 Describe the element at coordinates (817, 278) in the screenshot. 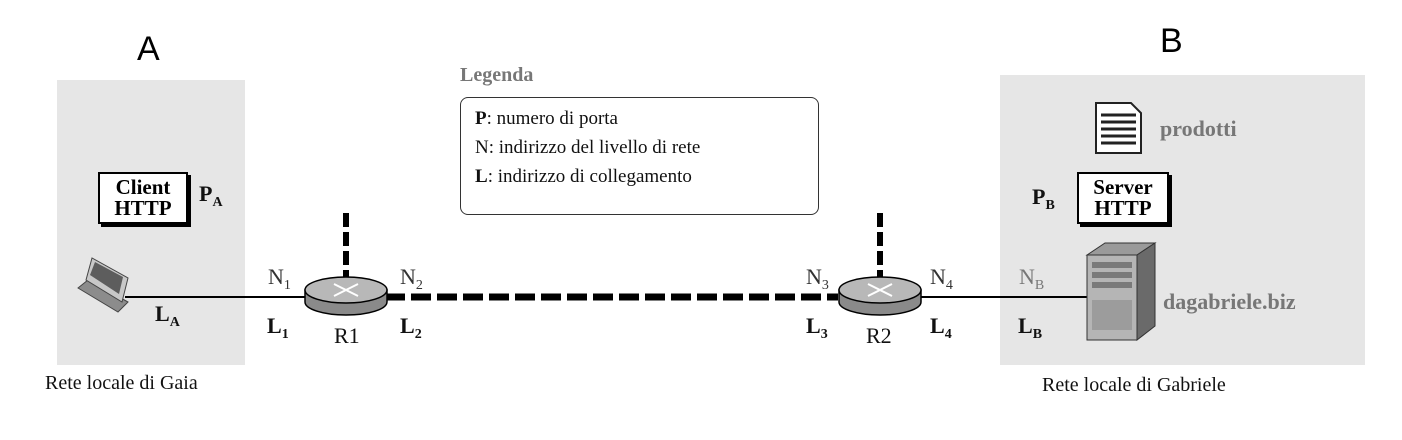

I see `r2-n-left-label: N3` at that location.